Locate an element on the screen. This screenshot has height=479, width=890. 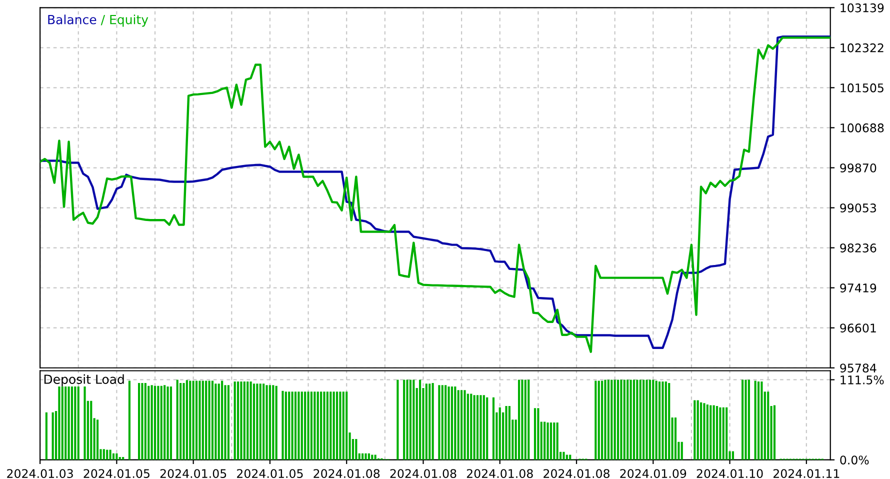
y-tick-label: 100688 is located at coordinates (862, 127).